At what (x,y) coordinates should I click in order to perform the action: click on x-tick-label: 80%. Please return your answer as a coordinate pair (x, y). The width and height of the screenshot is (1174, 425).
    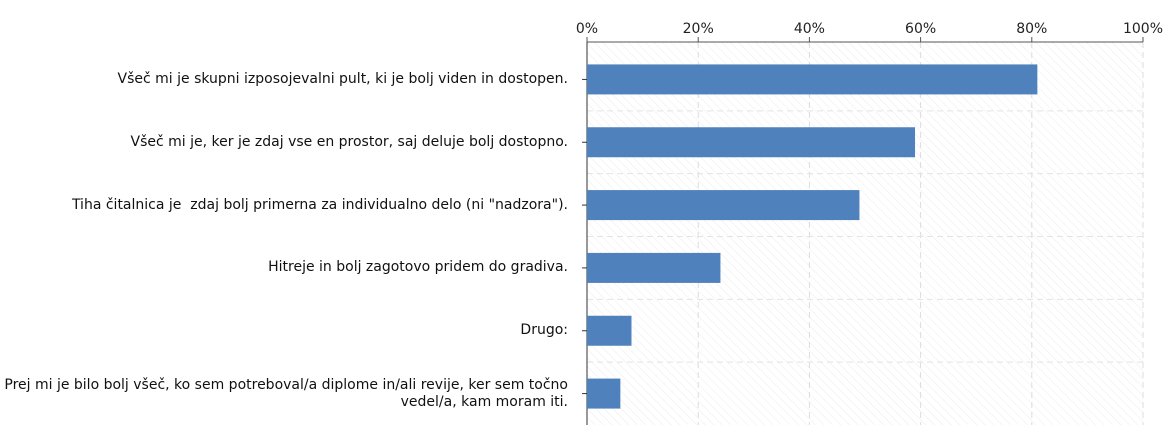
    Looking at the image, I should click on (1031, 29).